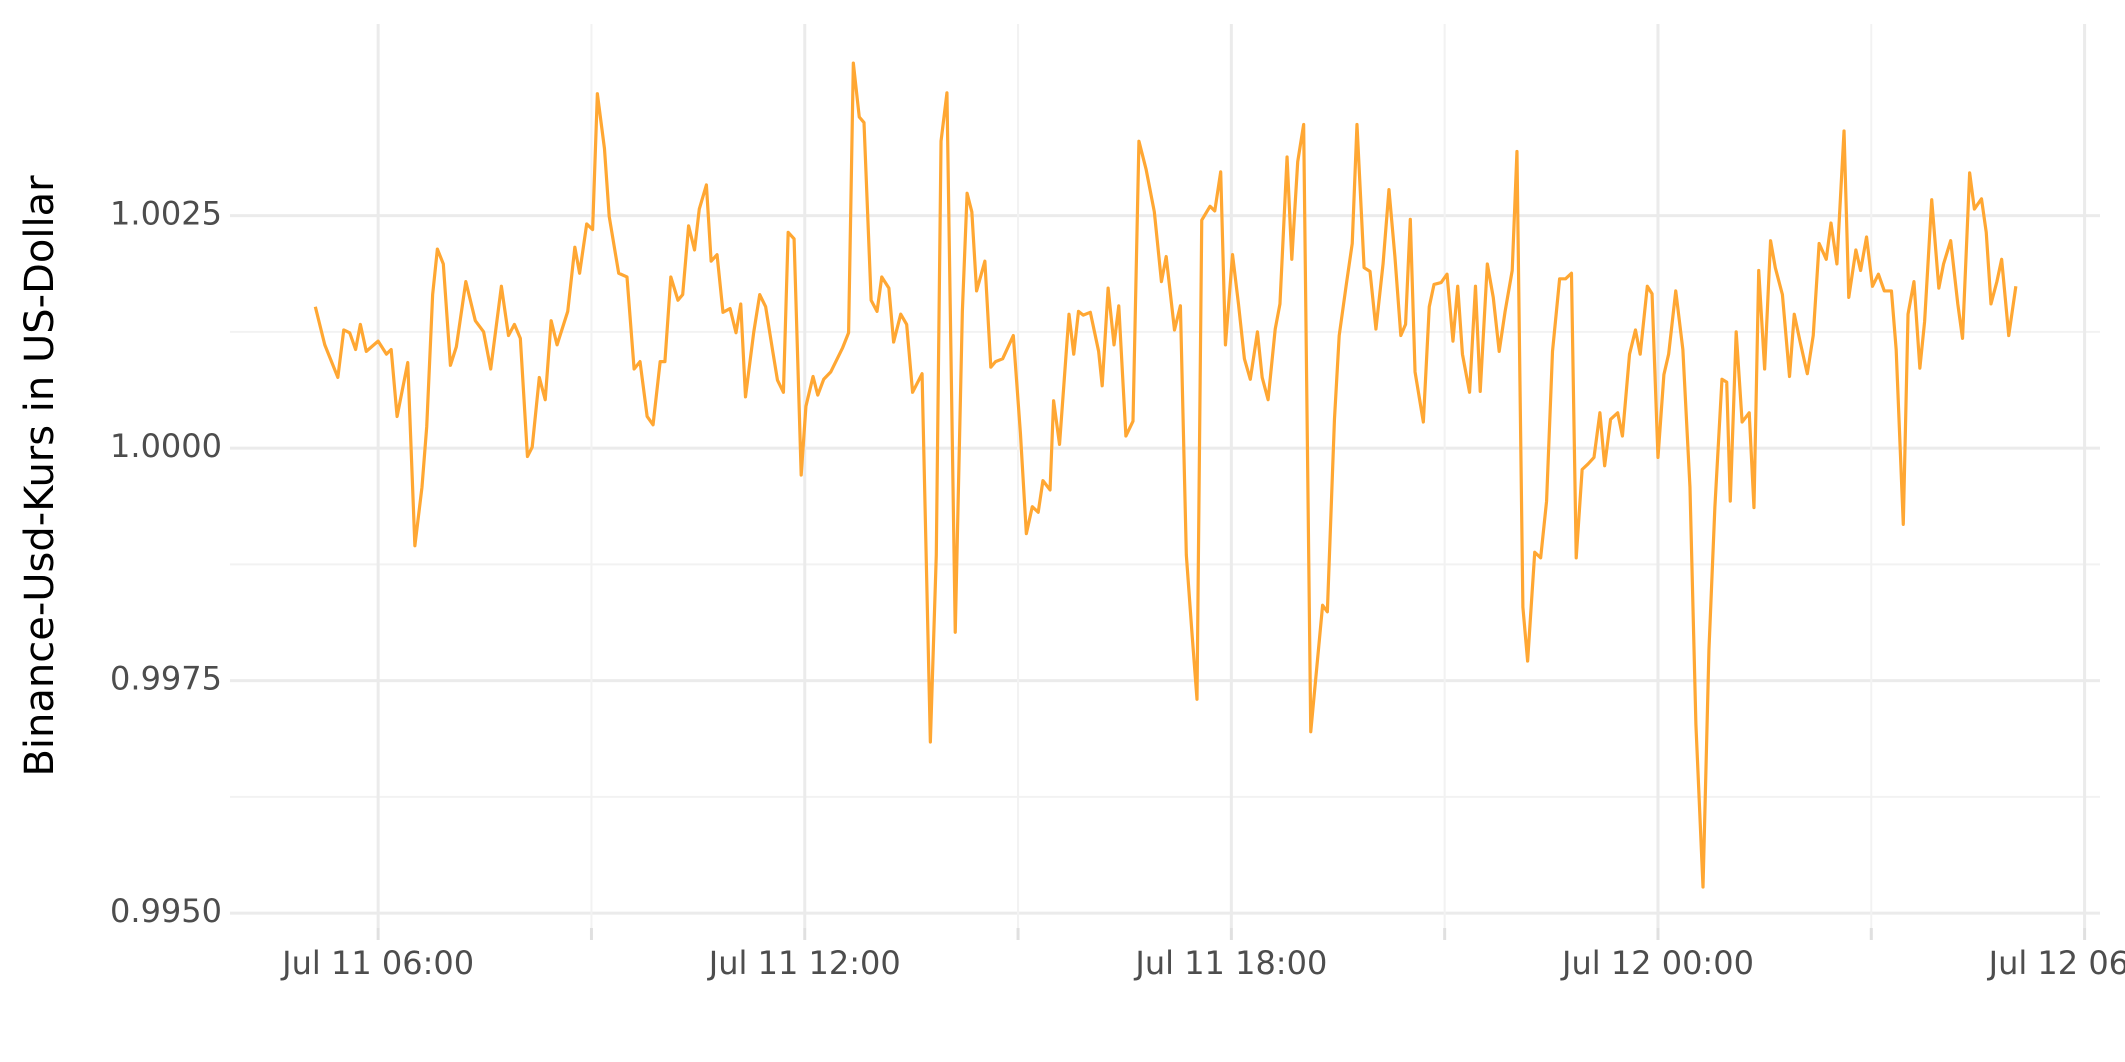 The image size is (2125, 1062). What do you see at coordinates (377, 963) in the screenshot?
I see `x-tick-label: Jul 11 06:00` at bounding box center [377, 963].